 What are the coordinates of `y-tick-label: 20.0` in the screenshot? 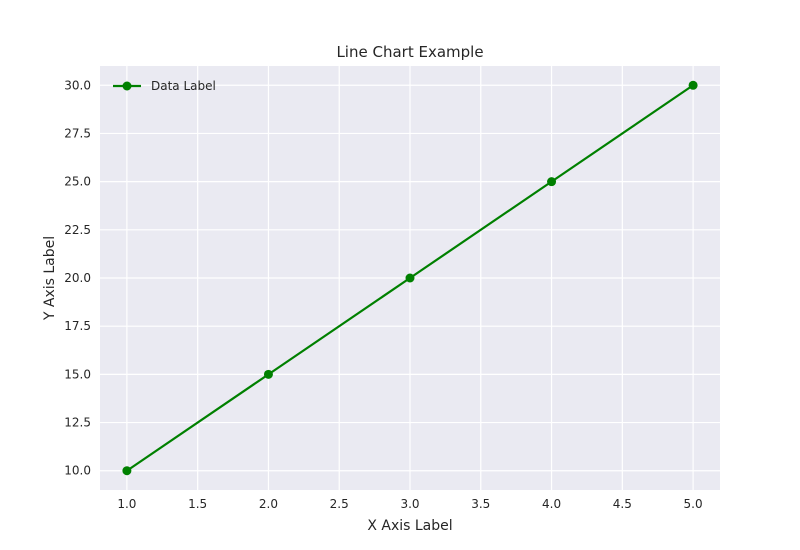 It's located at (77, 278).